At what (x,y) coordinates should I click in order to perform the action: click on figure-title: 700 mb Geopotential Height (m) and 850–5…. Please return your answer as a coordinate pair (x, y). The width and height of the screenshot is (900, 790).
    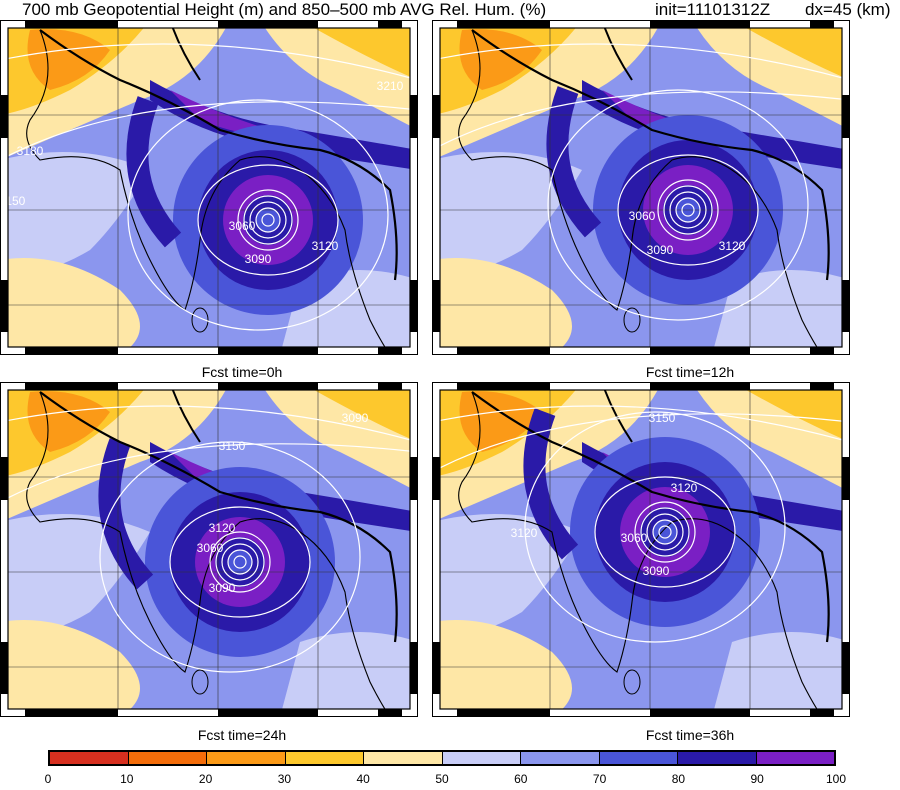
    Looking at the image, I should click on (284, 9).